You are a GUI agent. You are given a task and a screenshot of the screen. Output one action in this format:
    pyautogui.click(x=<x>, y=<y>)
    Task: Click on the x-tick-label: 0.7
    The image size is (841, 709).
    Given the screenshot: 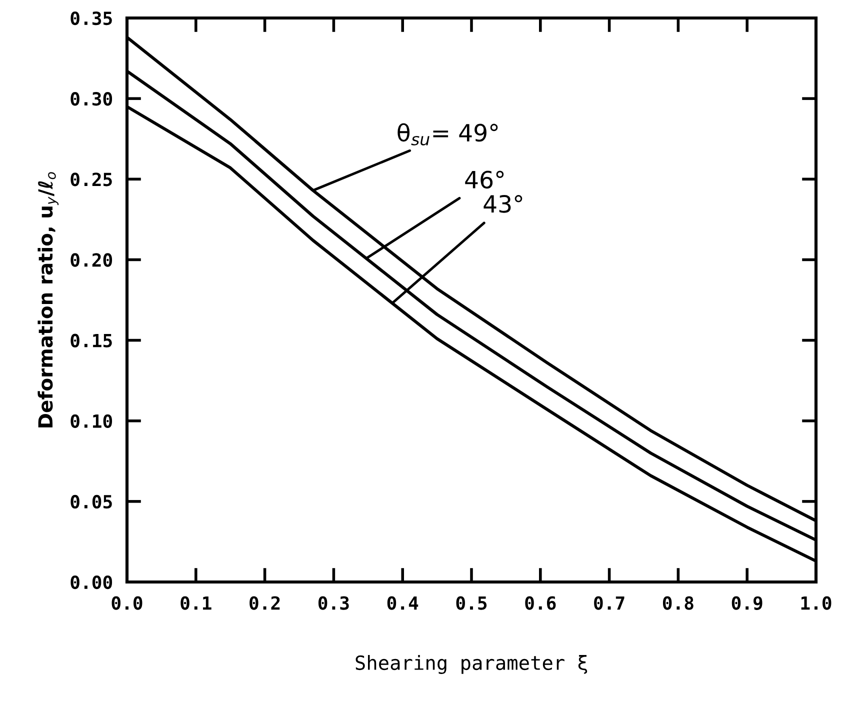 What is the action you would take?
    pyautogui.click(x=609, y=603)
    